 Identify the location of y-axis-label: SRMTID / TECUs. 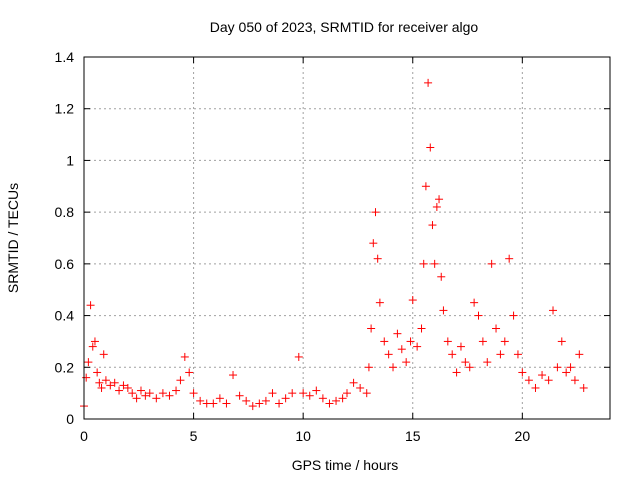
(13, 238).